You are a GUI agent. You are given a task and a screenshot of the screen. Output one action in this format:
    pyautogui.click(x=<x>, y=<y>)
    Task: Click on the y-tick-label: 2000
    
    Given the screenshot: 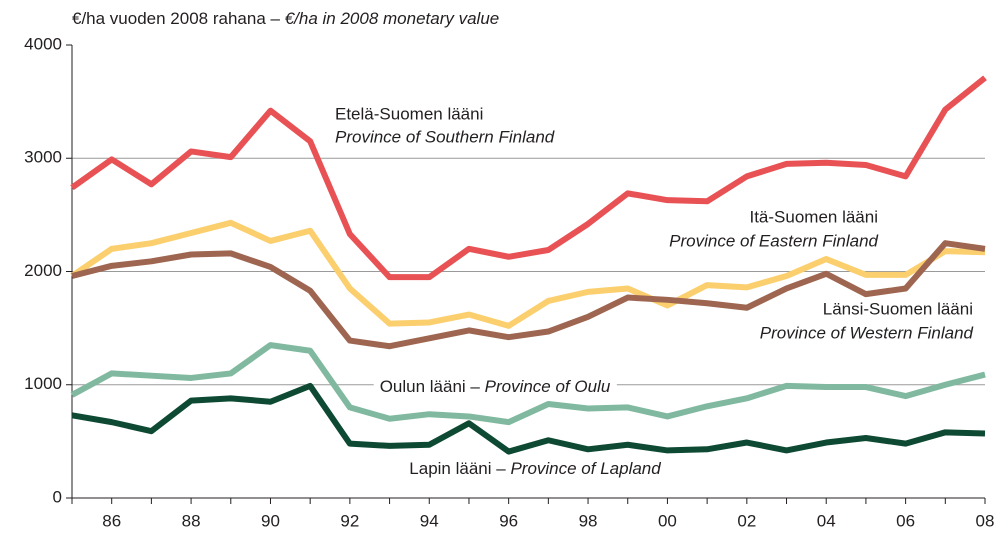 What is the action you would take?
    pyautogui.click(x=43, y=270)
    